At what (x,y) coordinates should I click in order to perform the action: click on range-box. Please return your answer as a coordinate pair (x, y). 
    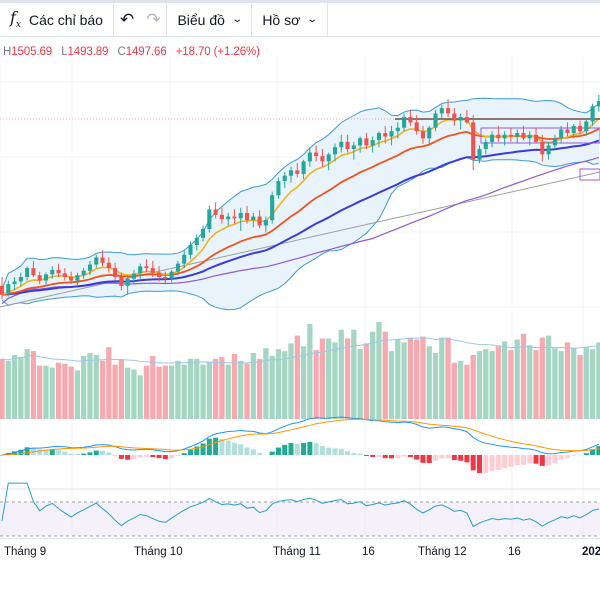
    Looking at the image, I should click on (589, 174).